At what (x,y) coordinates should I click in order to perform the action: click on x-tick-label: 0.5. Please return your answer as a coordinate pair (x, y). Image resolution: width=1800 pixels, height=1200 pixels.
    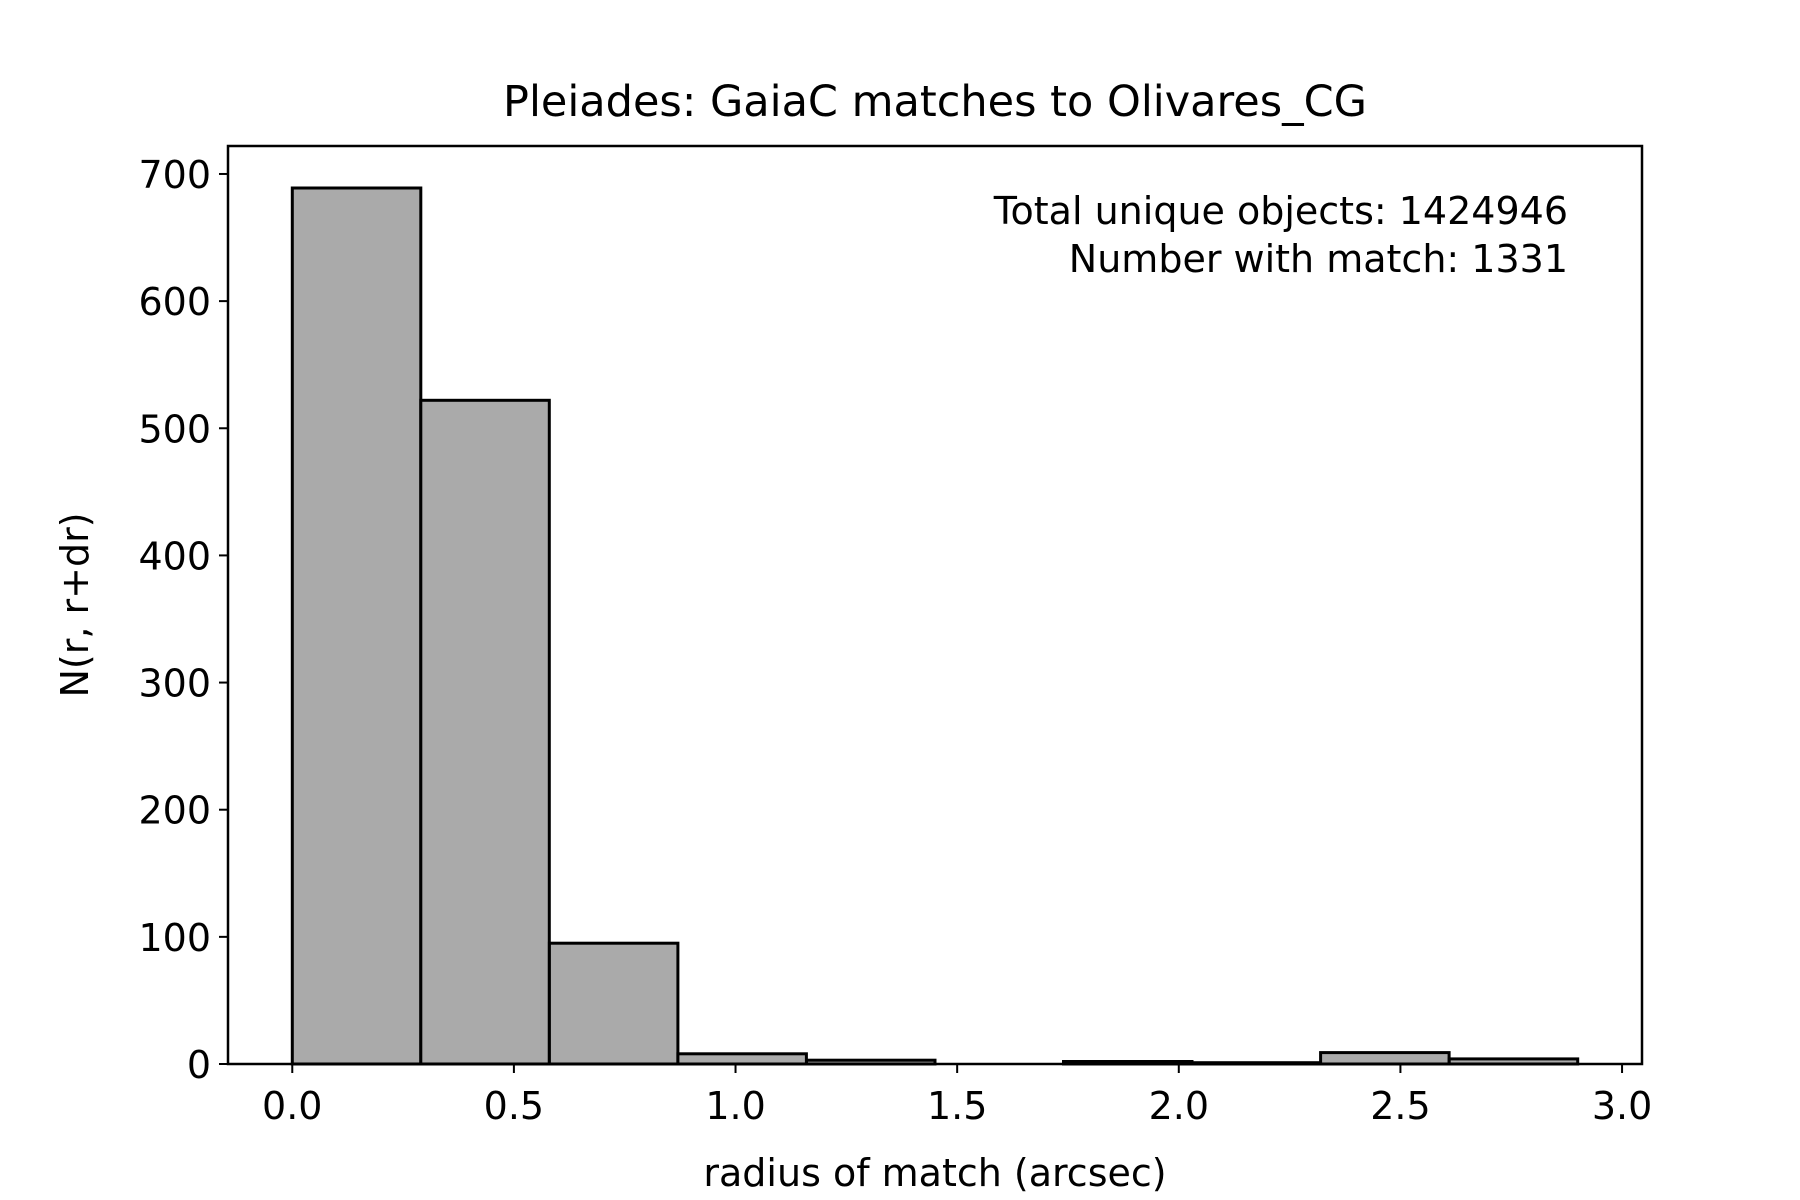
    Looking at the image, I should click on (514, 1106).